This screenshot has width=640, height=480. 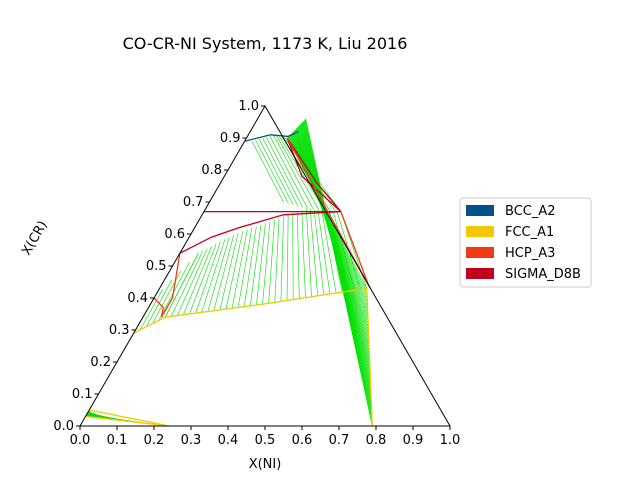 What do you see at coordinates (228, 440) in the screenshot?
I see `x-tick-label: 0.4` at bounding box center [228, 440].